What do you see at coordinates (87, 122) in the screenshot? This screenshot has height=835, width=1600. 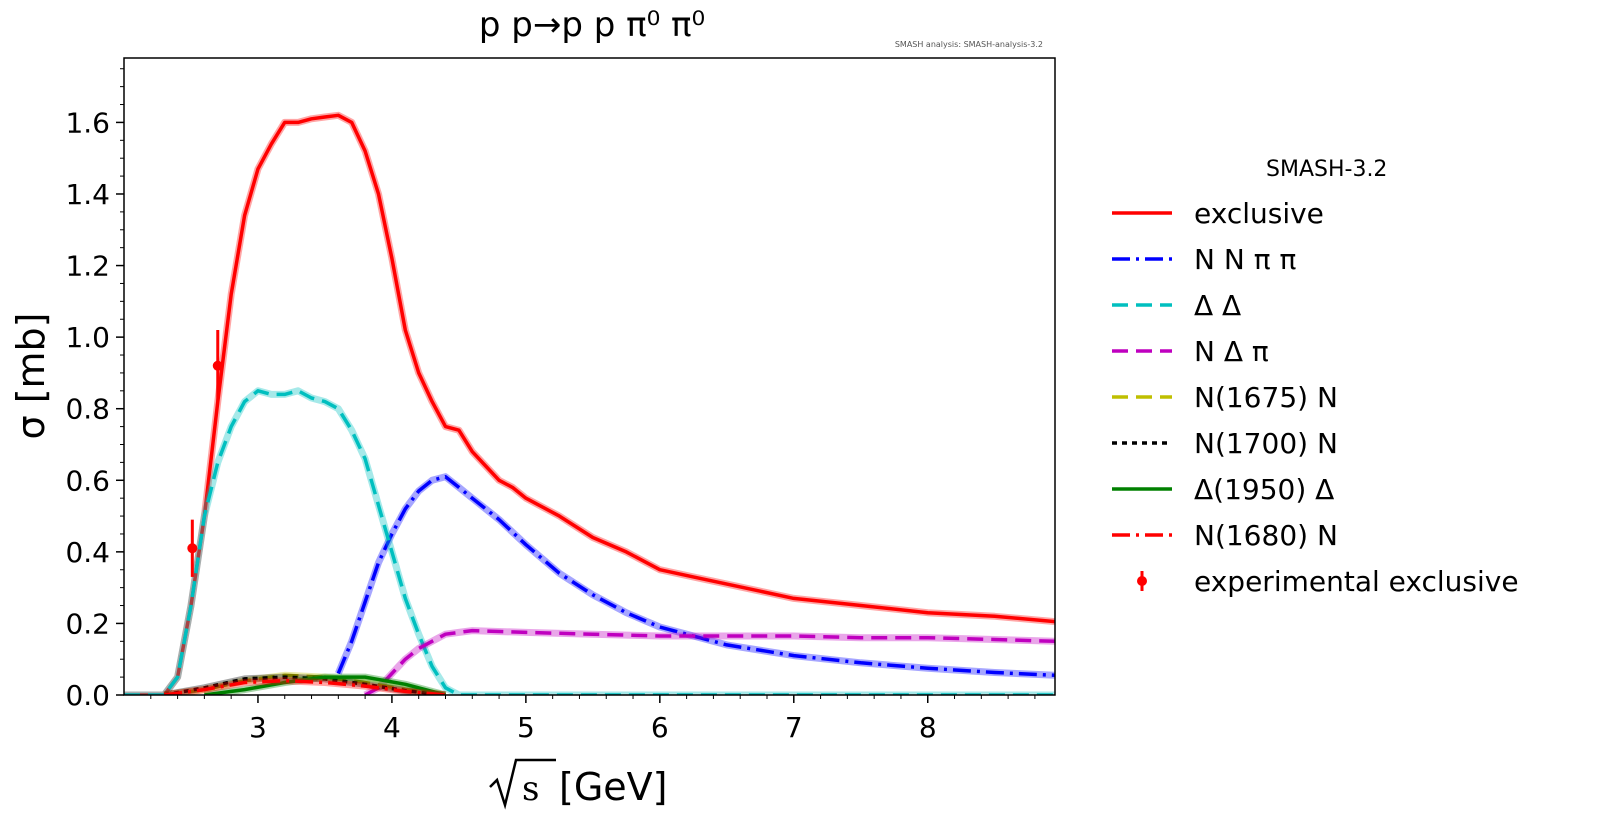 I see `y-tick-label: 1.6` at bounding box center [87, 122].